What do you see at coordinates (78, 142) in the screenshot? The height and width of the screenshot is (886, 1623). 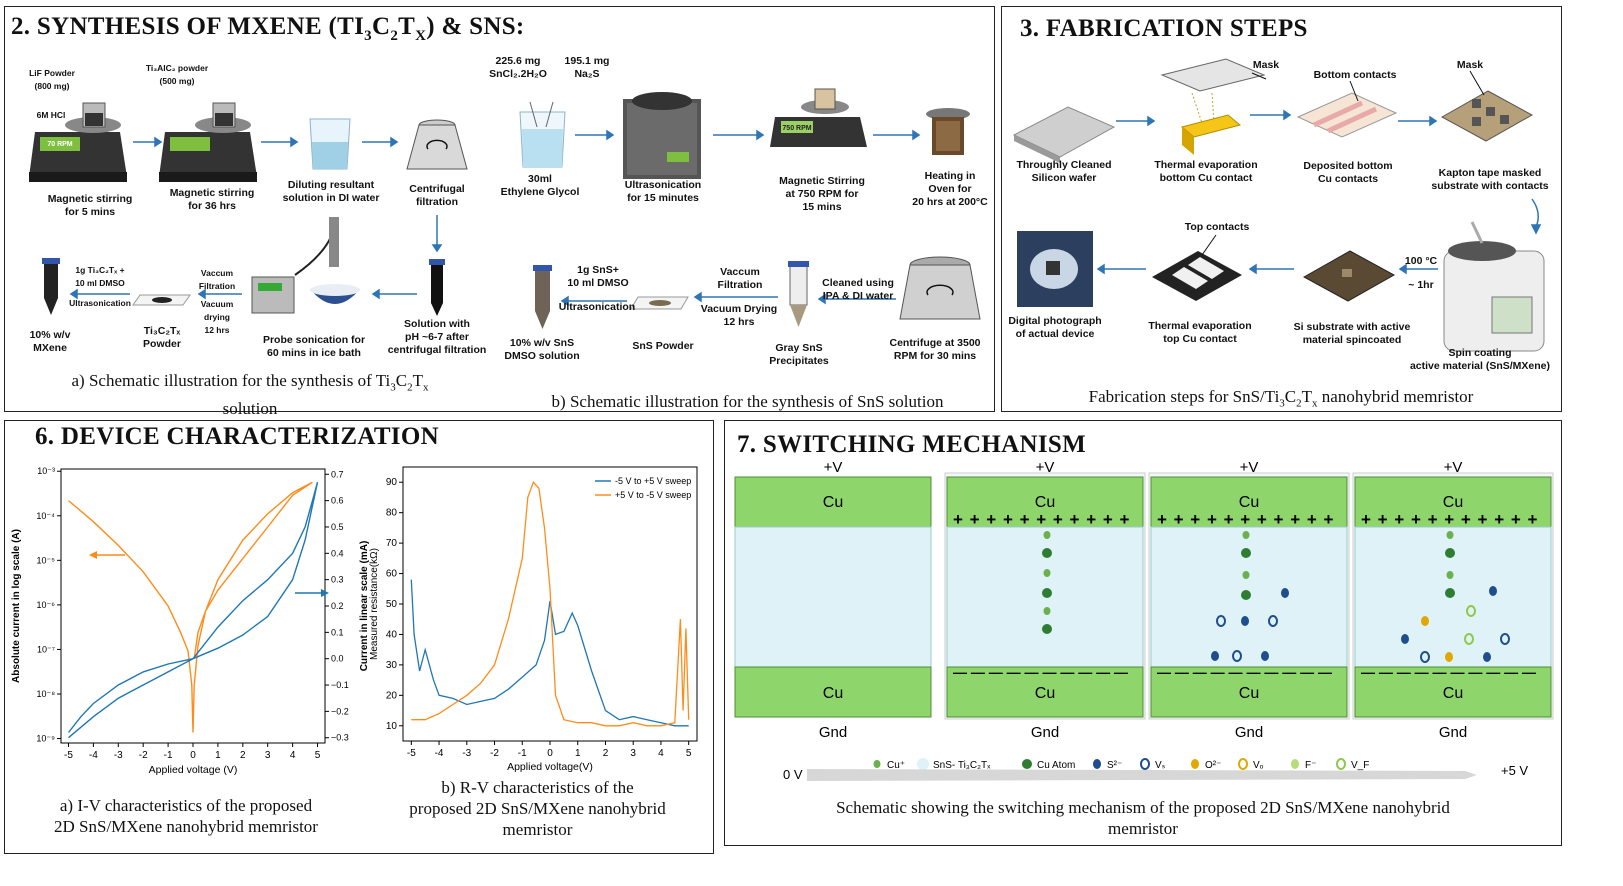 I see `magnetic-stirrer-icon` at bounding box center [78, 142].